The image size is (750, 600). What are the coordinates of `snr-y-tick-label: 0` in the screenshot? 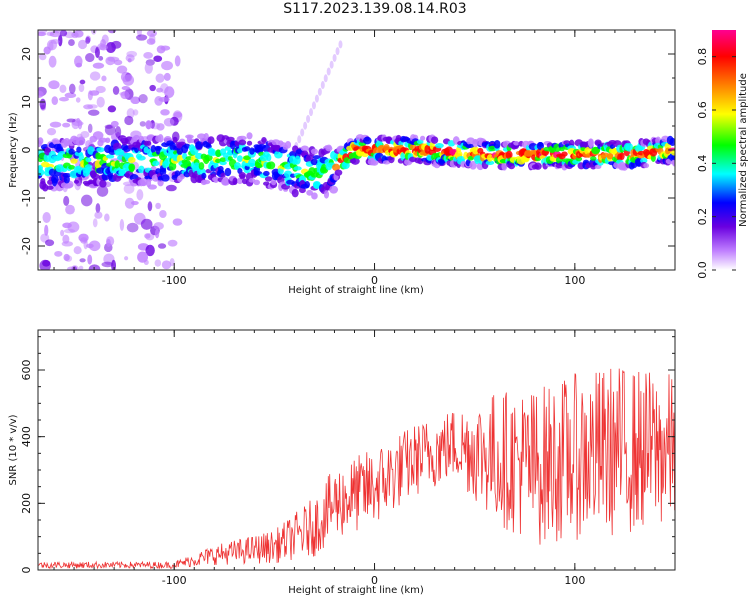 It's located at (26, 570).